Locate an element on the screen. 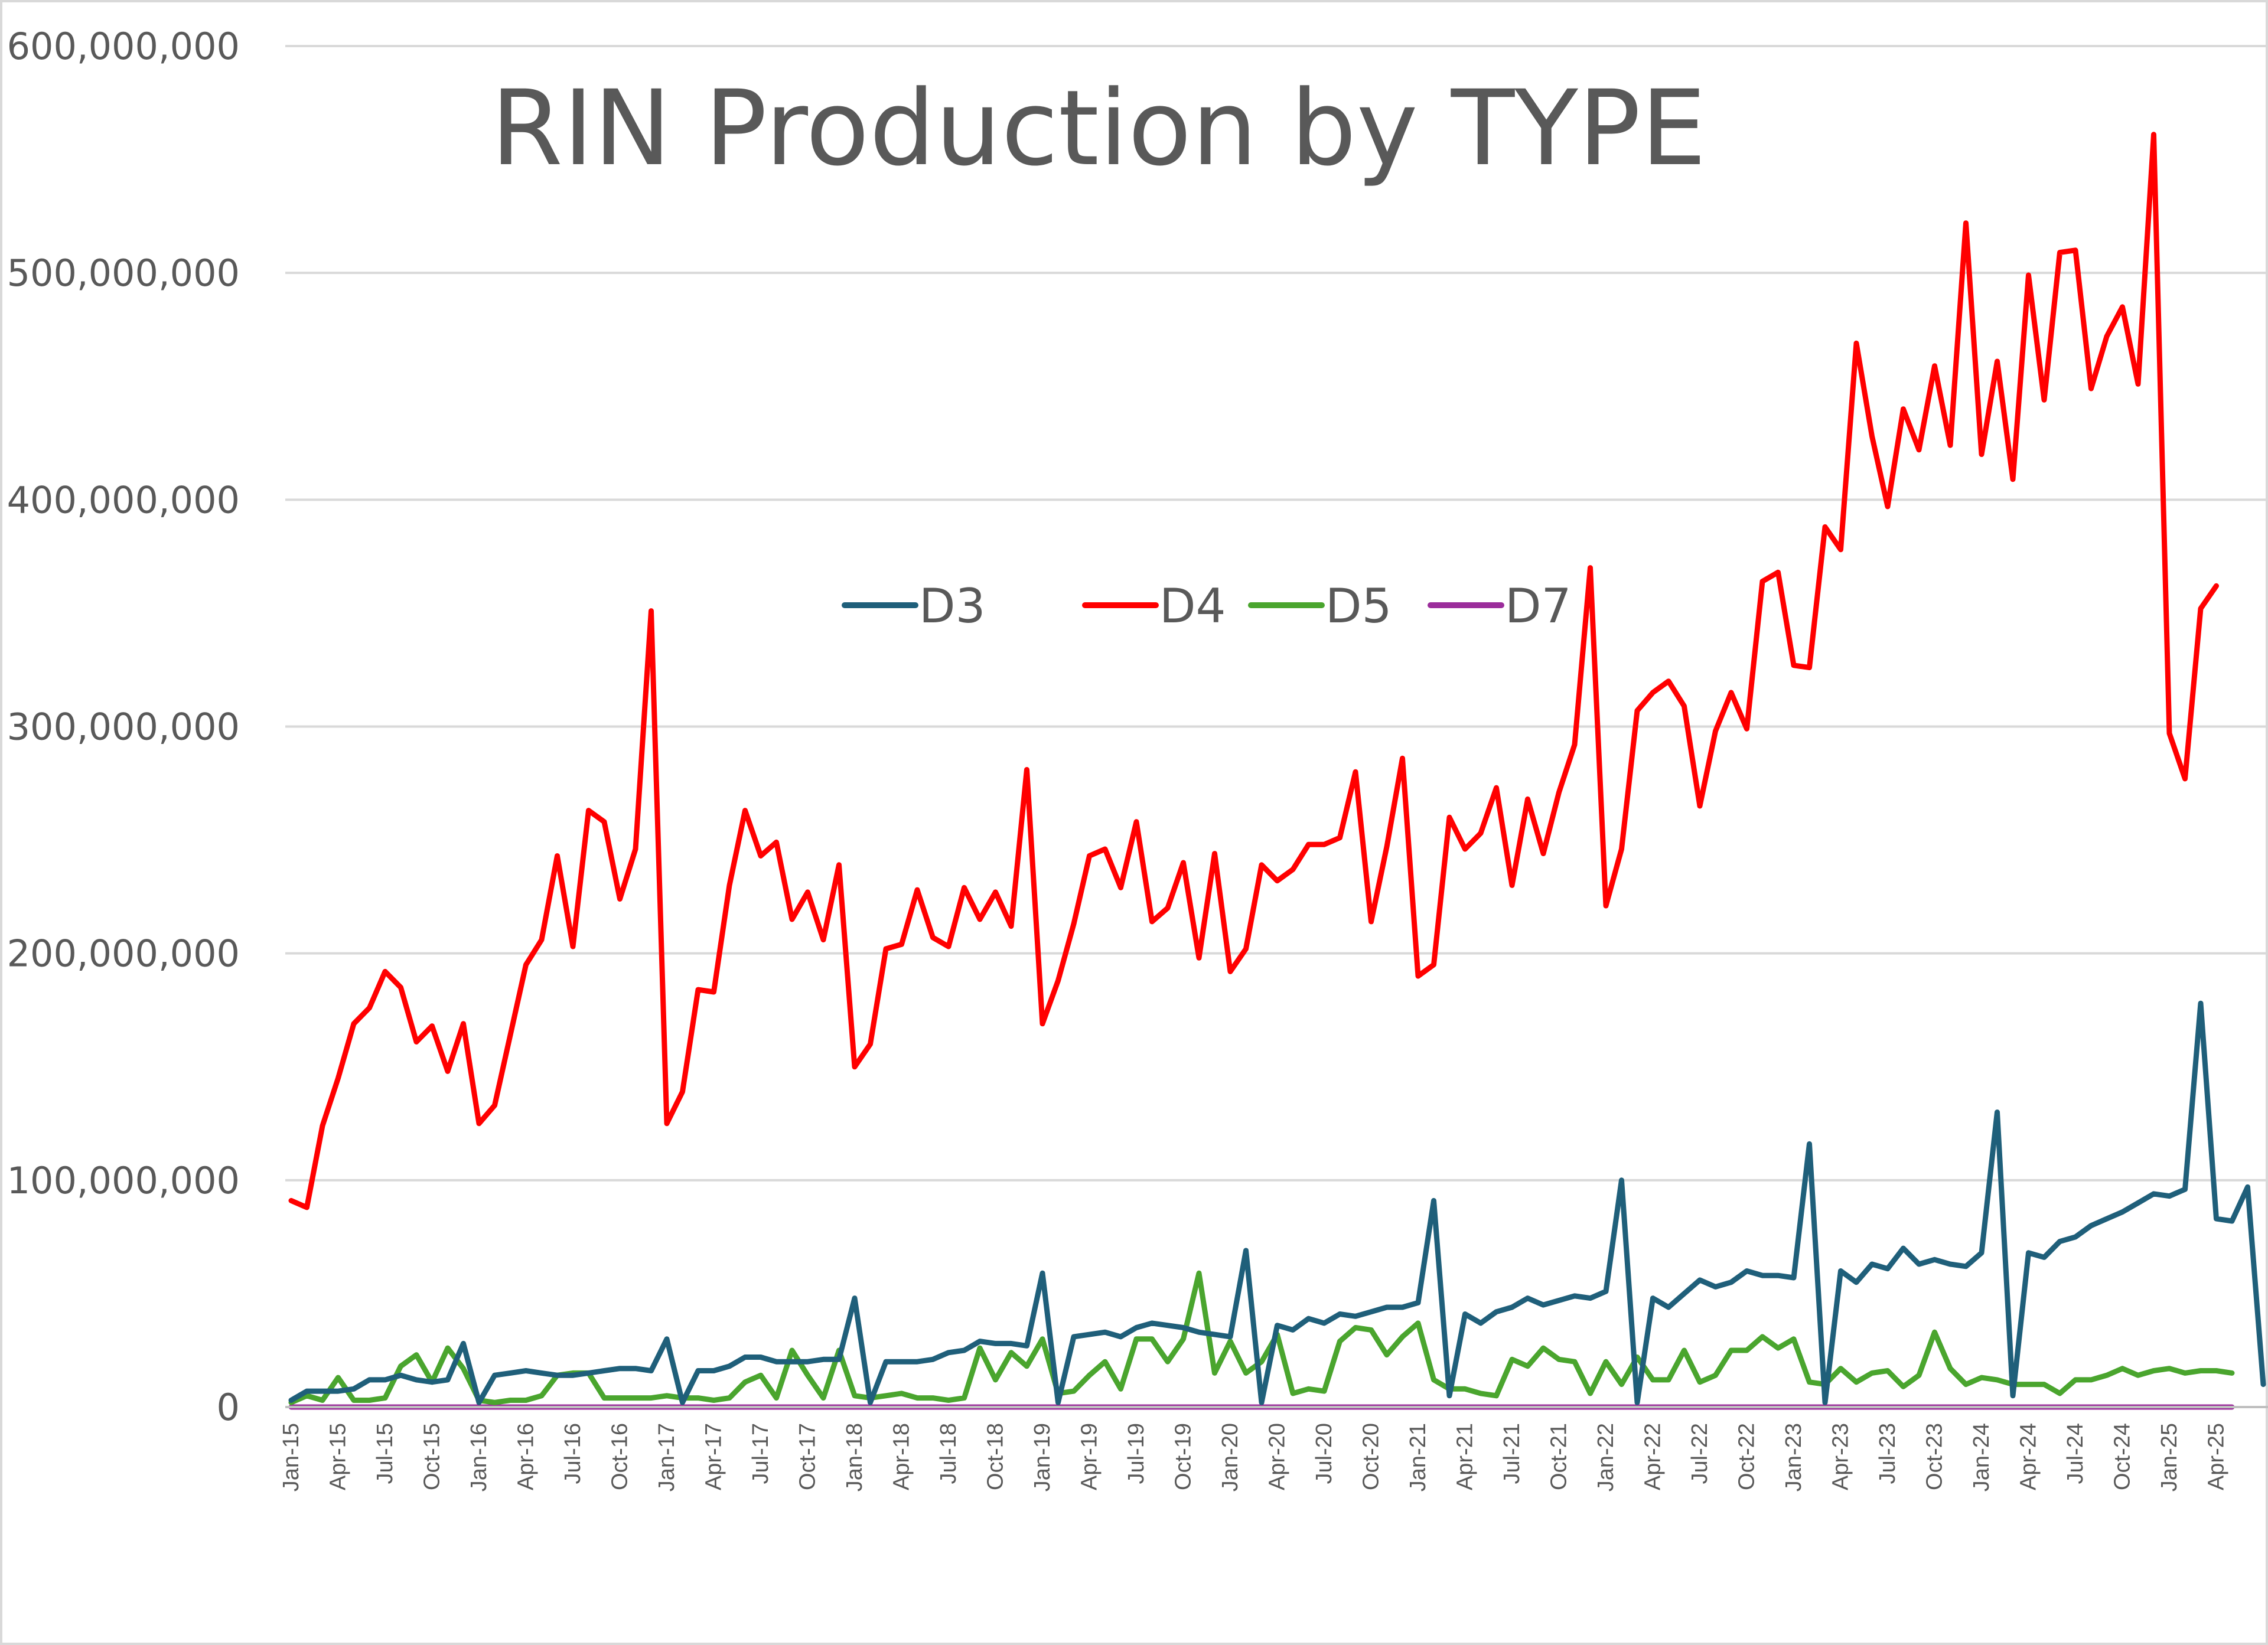 The image size is (2268, 1645). x-tick-label: Jan-24 is located at coordinates (1981, 1457).